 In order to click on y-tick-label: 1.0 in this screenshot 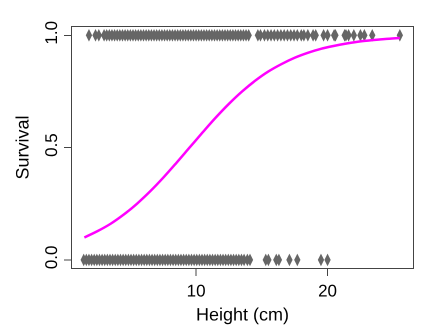, I will do `click(52, 32)`.